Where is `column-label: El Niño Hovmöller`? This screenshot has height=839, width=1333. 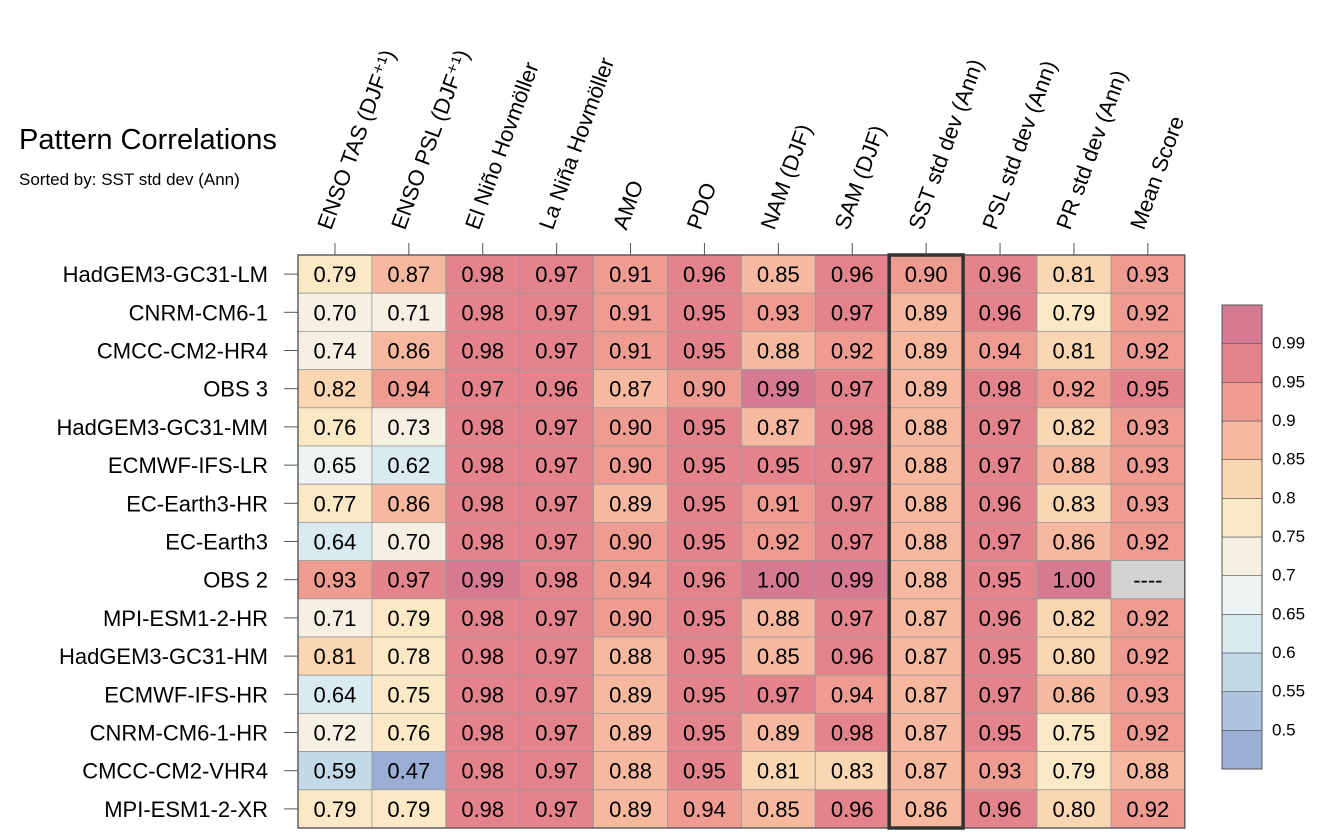
column-label: El Niño Hovmöller is located at coordinates (502, 146).